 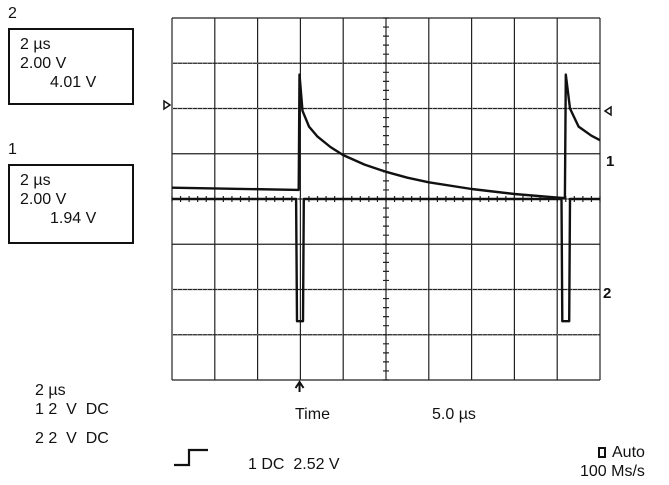 I want to click on channel1-settings-box: 2 µs 2.00 V 1.94 V, so click(x=71, y=204).